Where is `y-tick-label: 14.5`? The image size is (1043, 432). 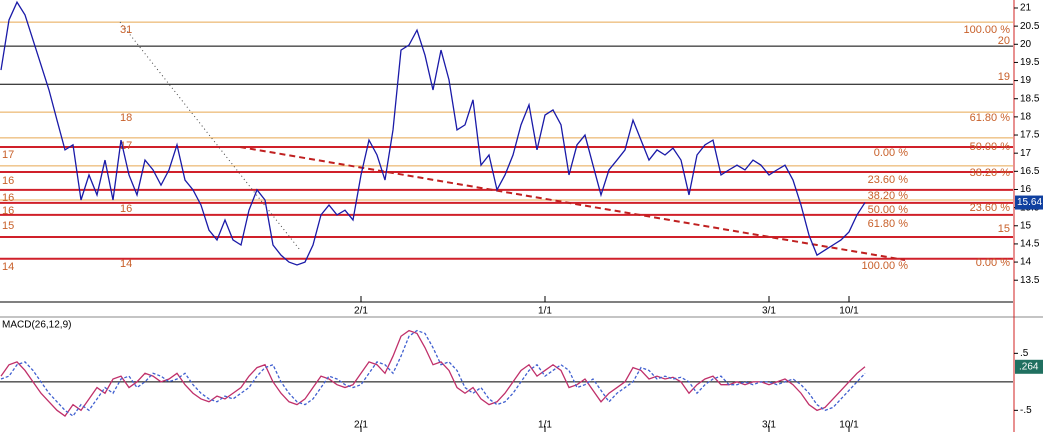
y-tick-label: 14.5 is located at coordinates (1030, 244).